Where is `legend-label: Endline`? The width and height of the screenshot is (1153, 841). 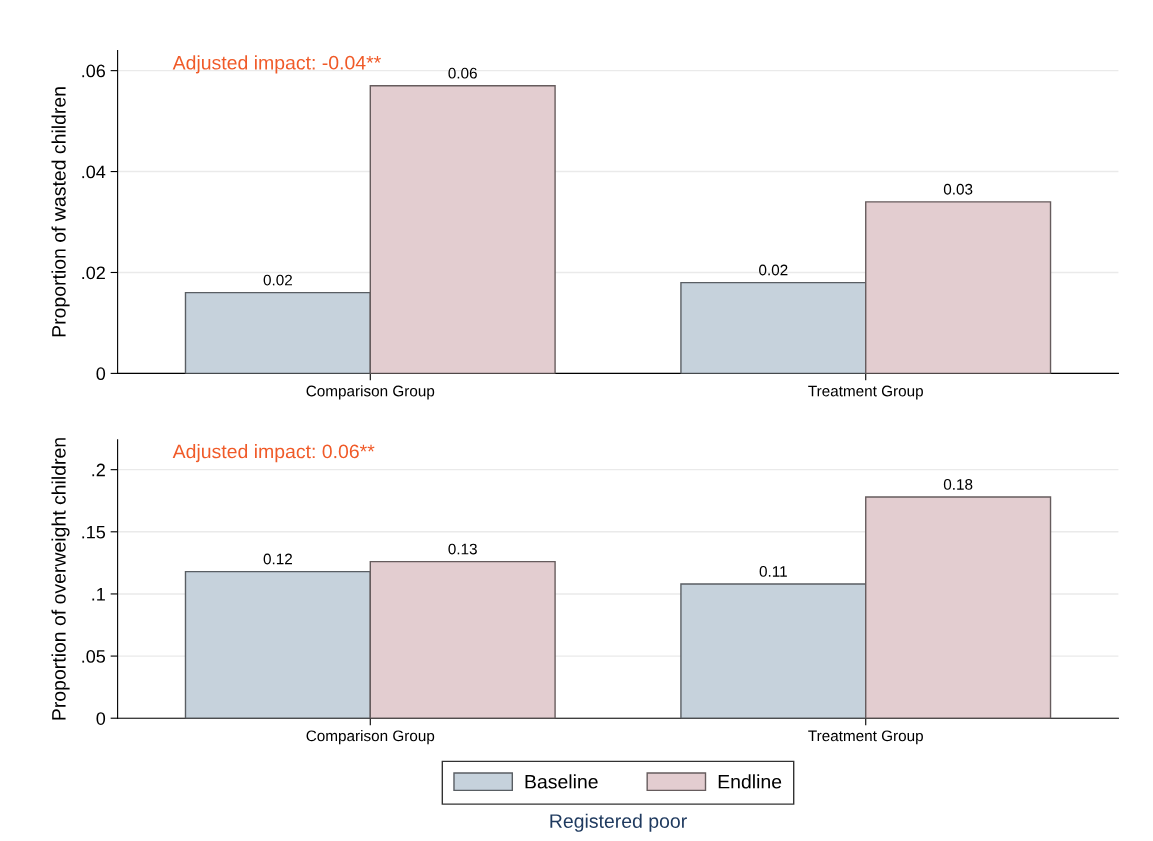
legend-label: Endline is located at coordinates (750, 781).